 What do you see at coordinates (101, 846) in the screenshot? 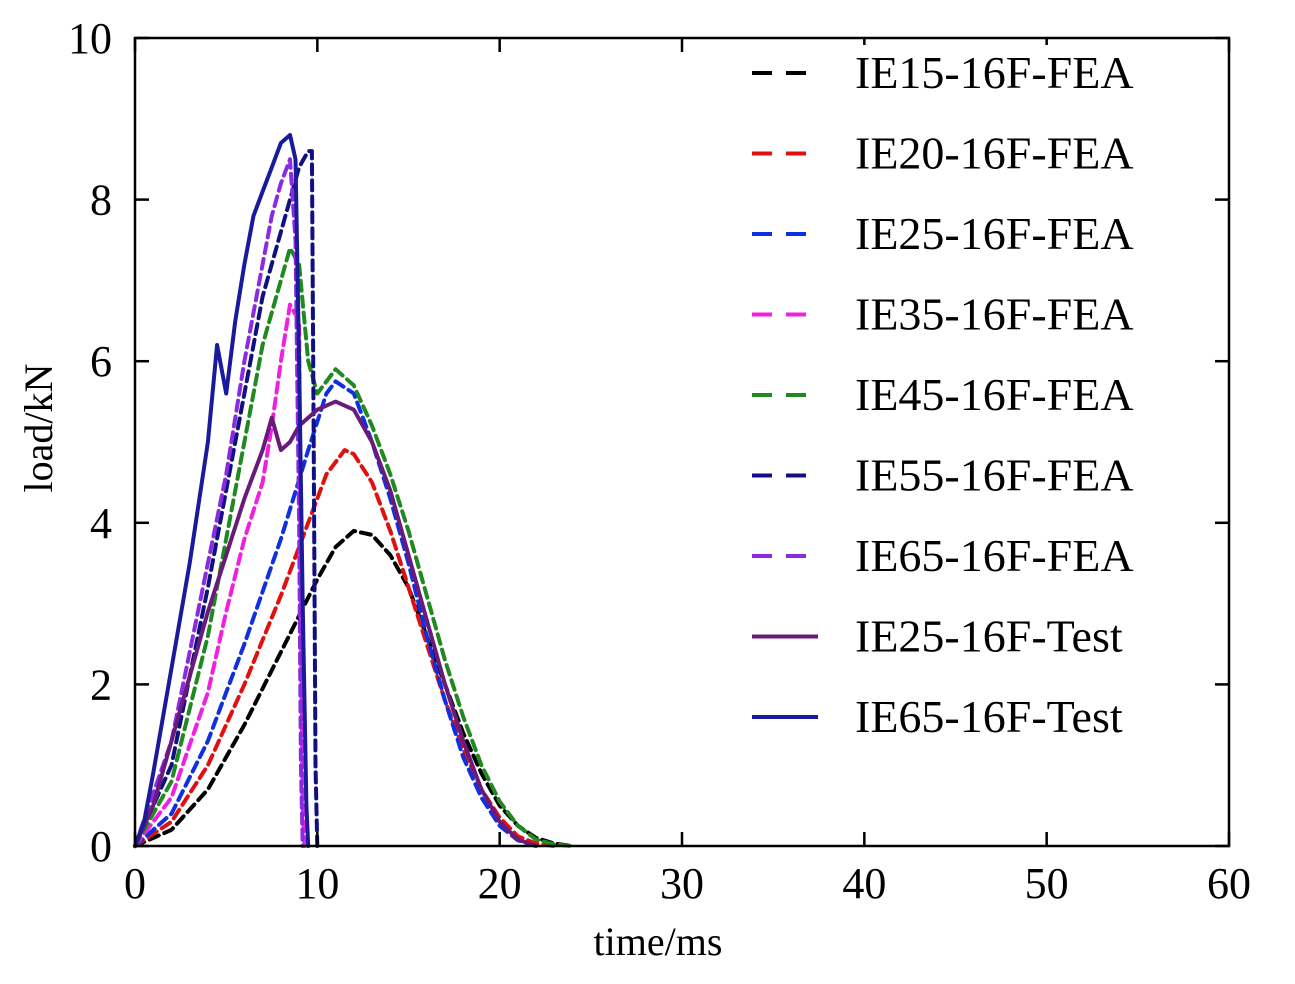
I see `y-tick-label: 0` at bounding box center [101, 846].